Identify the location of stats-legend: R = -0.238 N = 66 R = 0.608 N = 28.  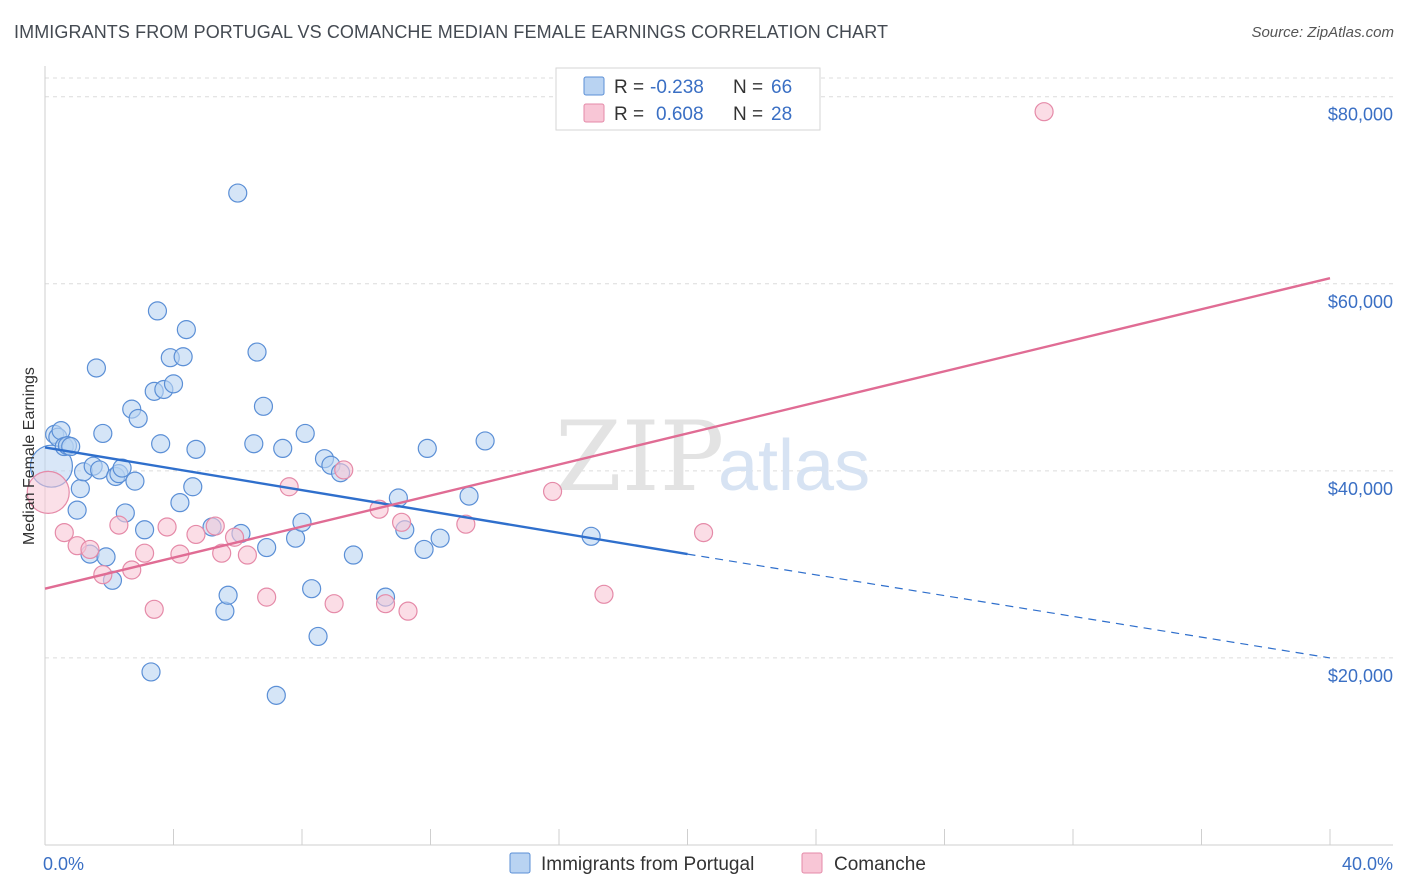
(688, 99).